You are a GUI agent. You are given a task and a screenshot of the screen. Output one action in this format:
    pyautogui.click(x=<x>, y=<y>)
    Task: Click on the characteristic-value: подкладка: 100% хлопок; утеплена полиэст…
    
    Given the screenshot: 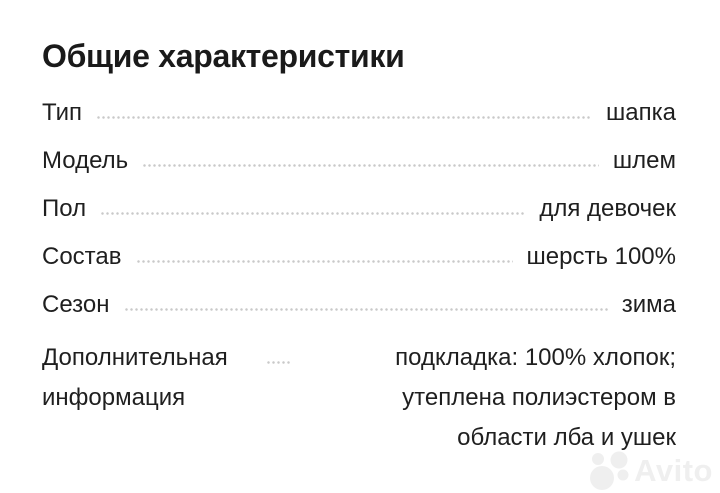 What is the action you would take?
    pyautogui.click(x=535, y=397)
    